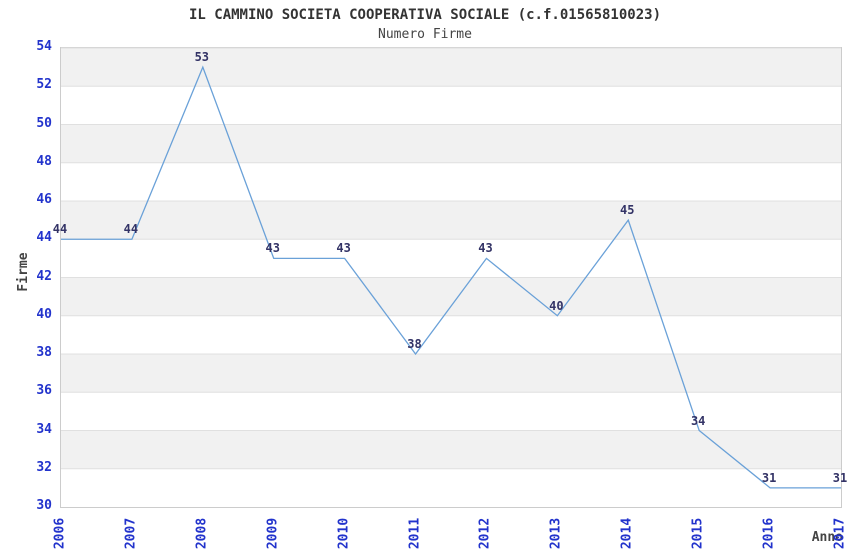 This screenshot has width=850, height=550. Describe the element at coordinates (44, 123) in the screenshot. I see `y-tick-label: 50` at that location.